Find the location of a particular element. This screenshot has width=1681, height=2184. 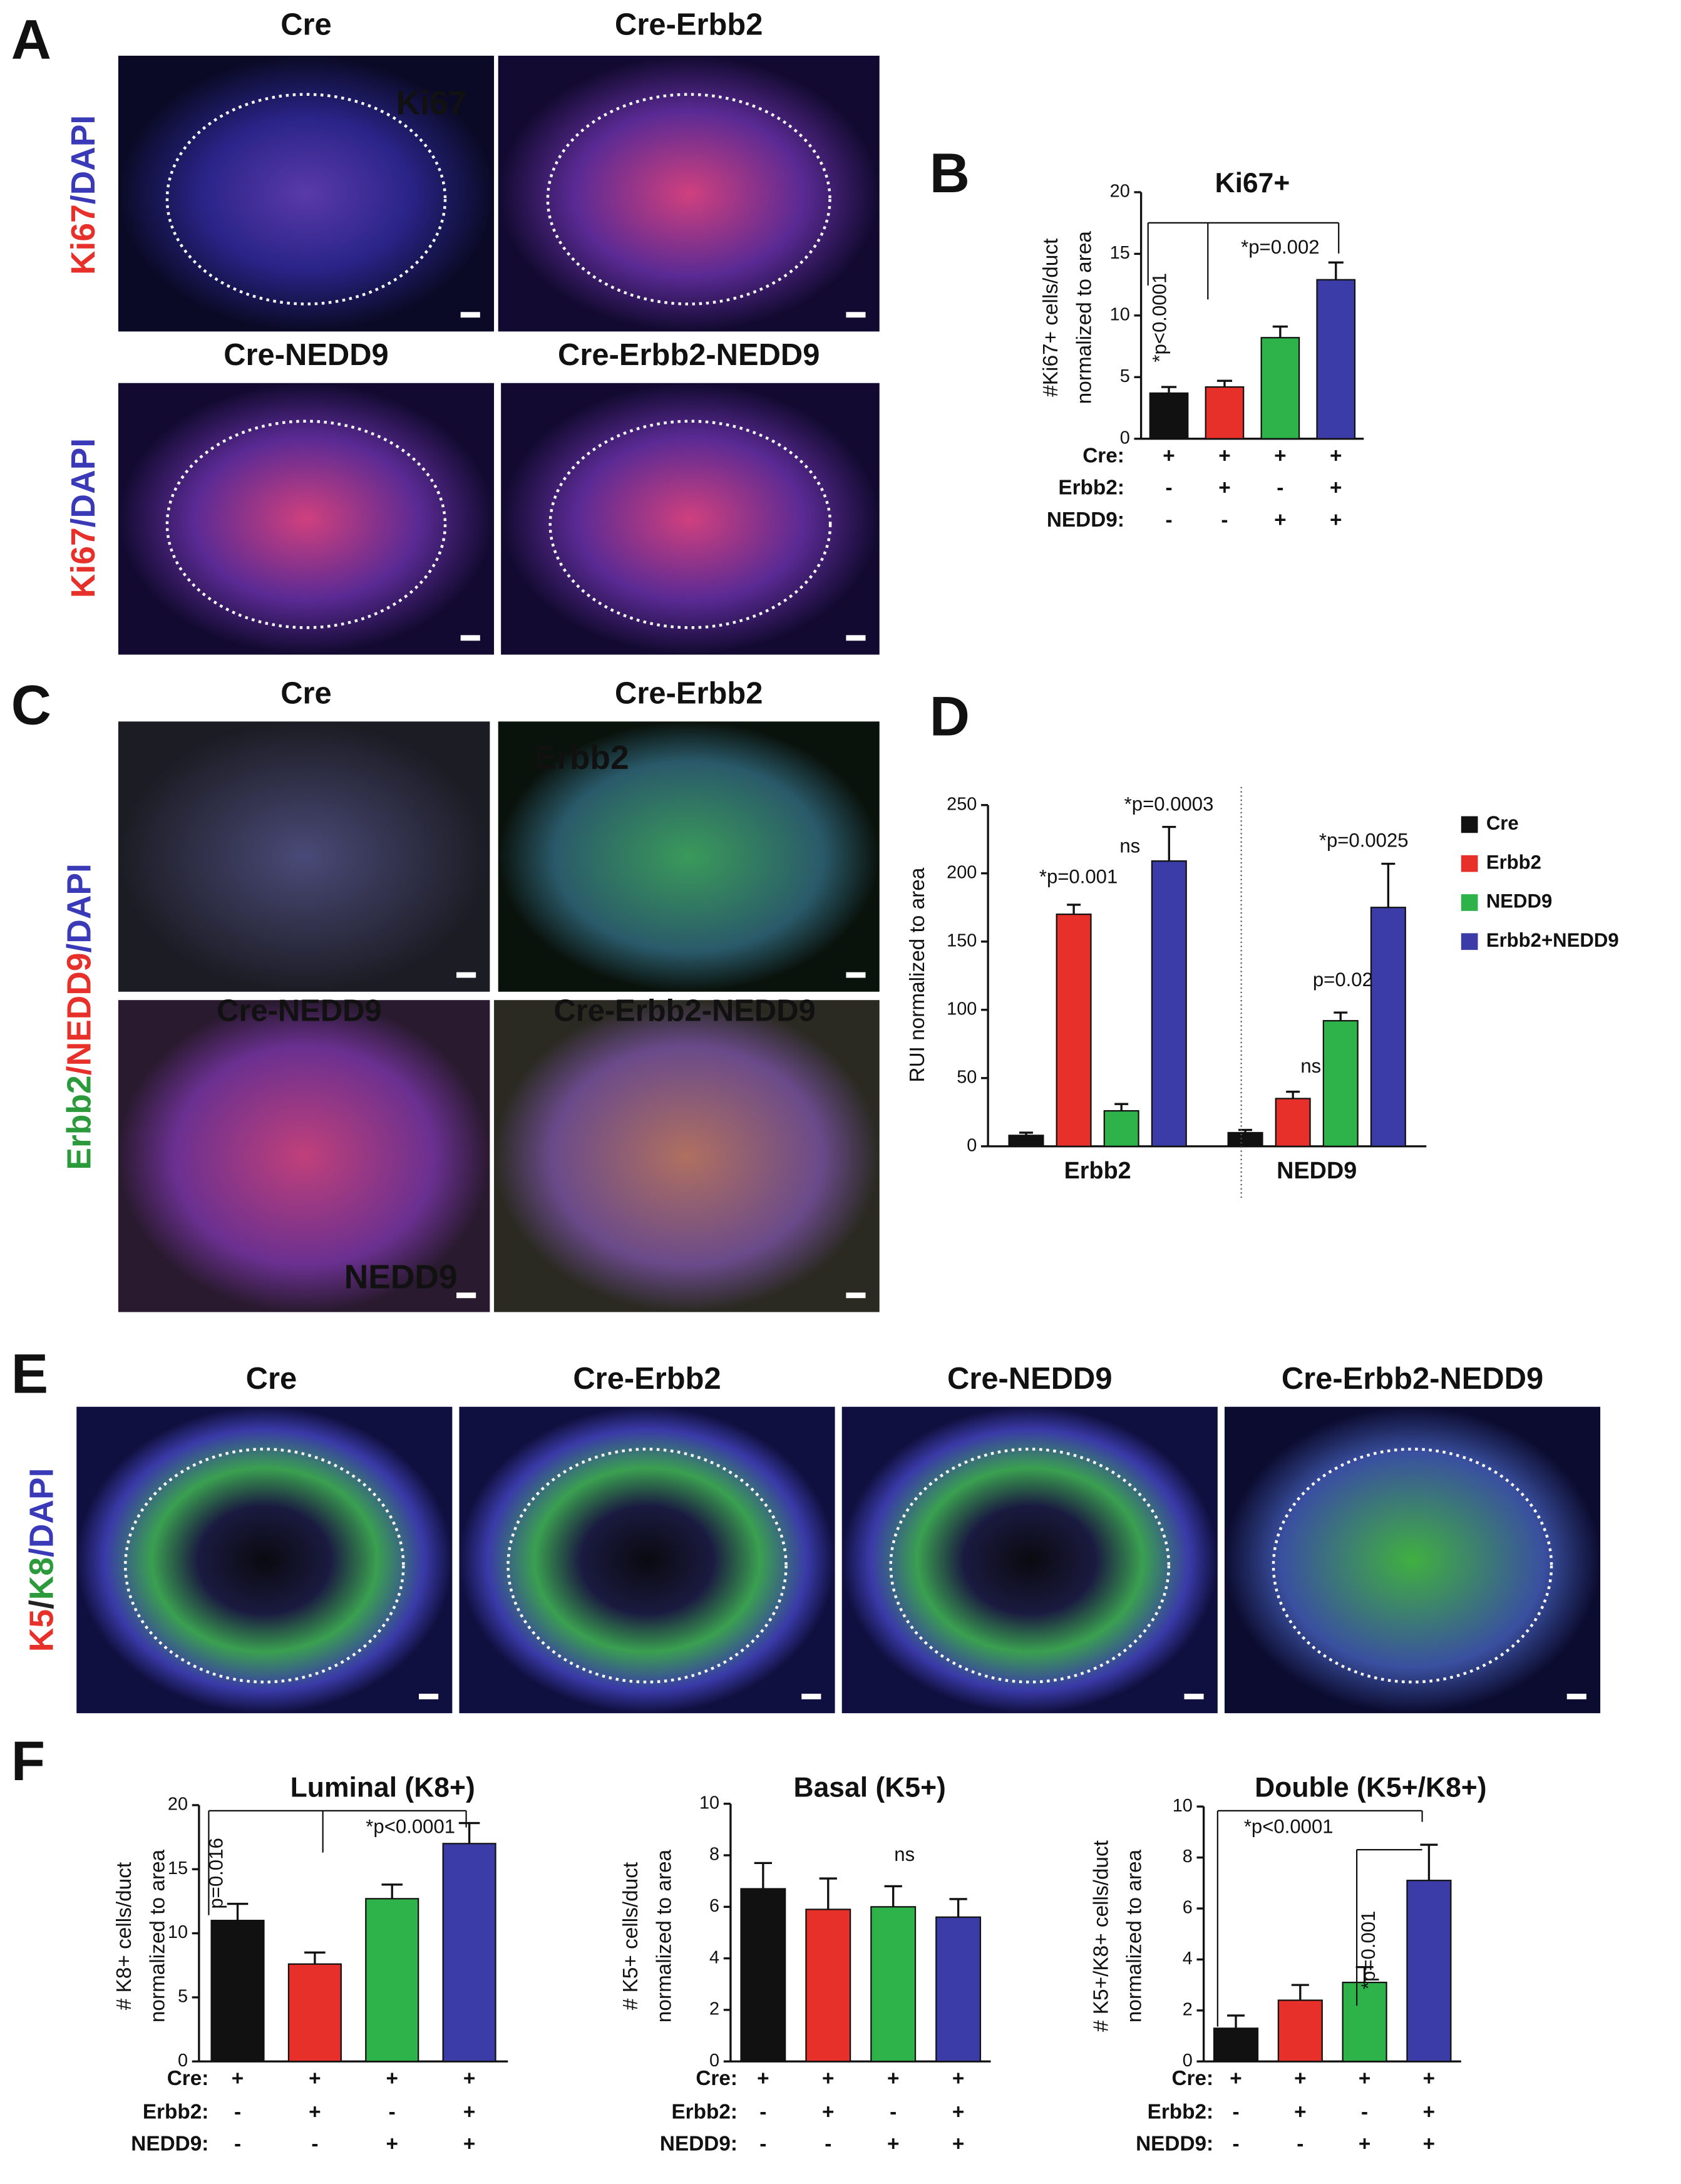

chart-title: Double (K5+/K8+) is located at coordinates (1371, 1788).